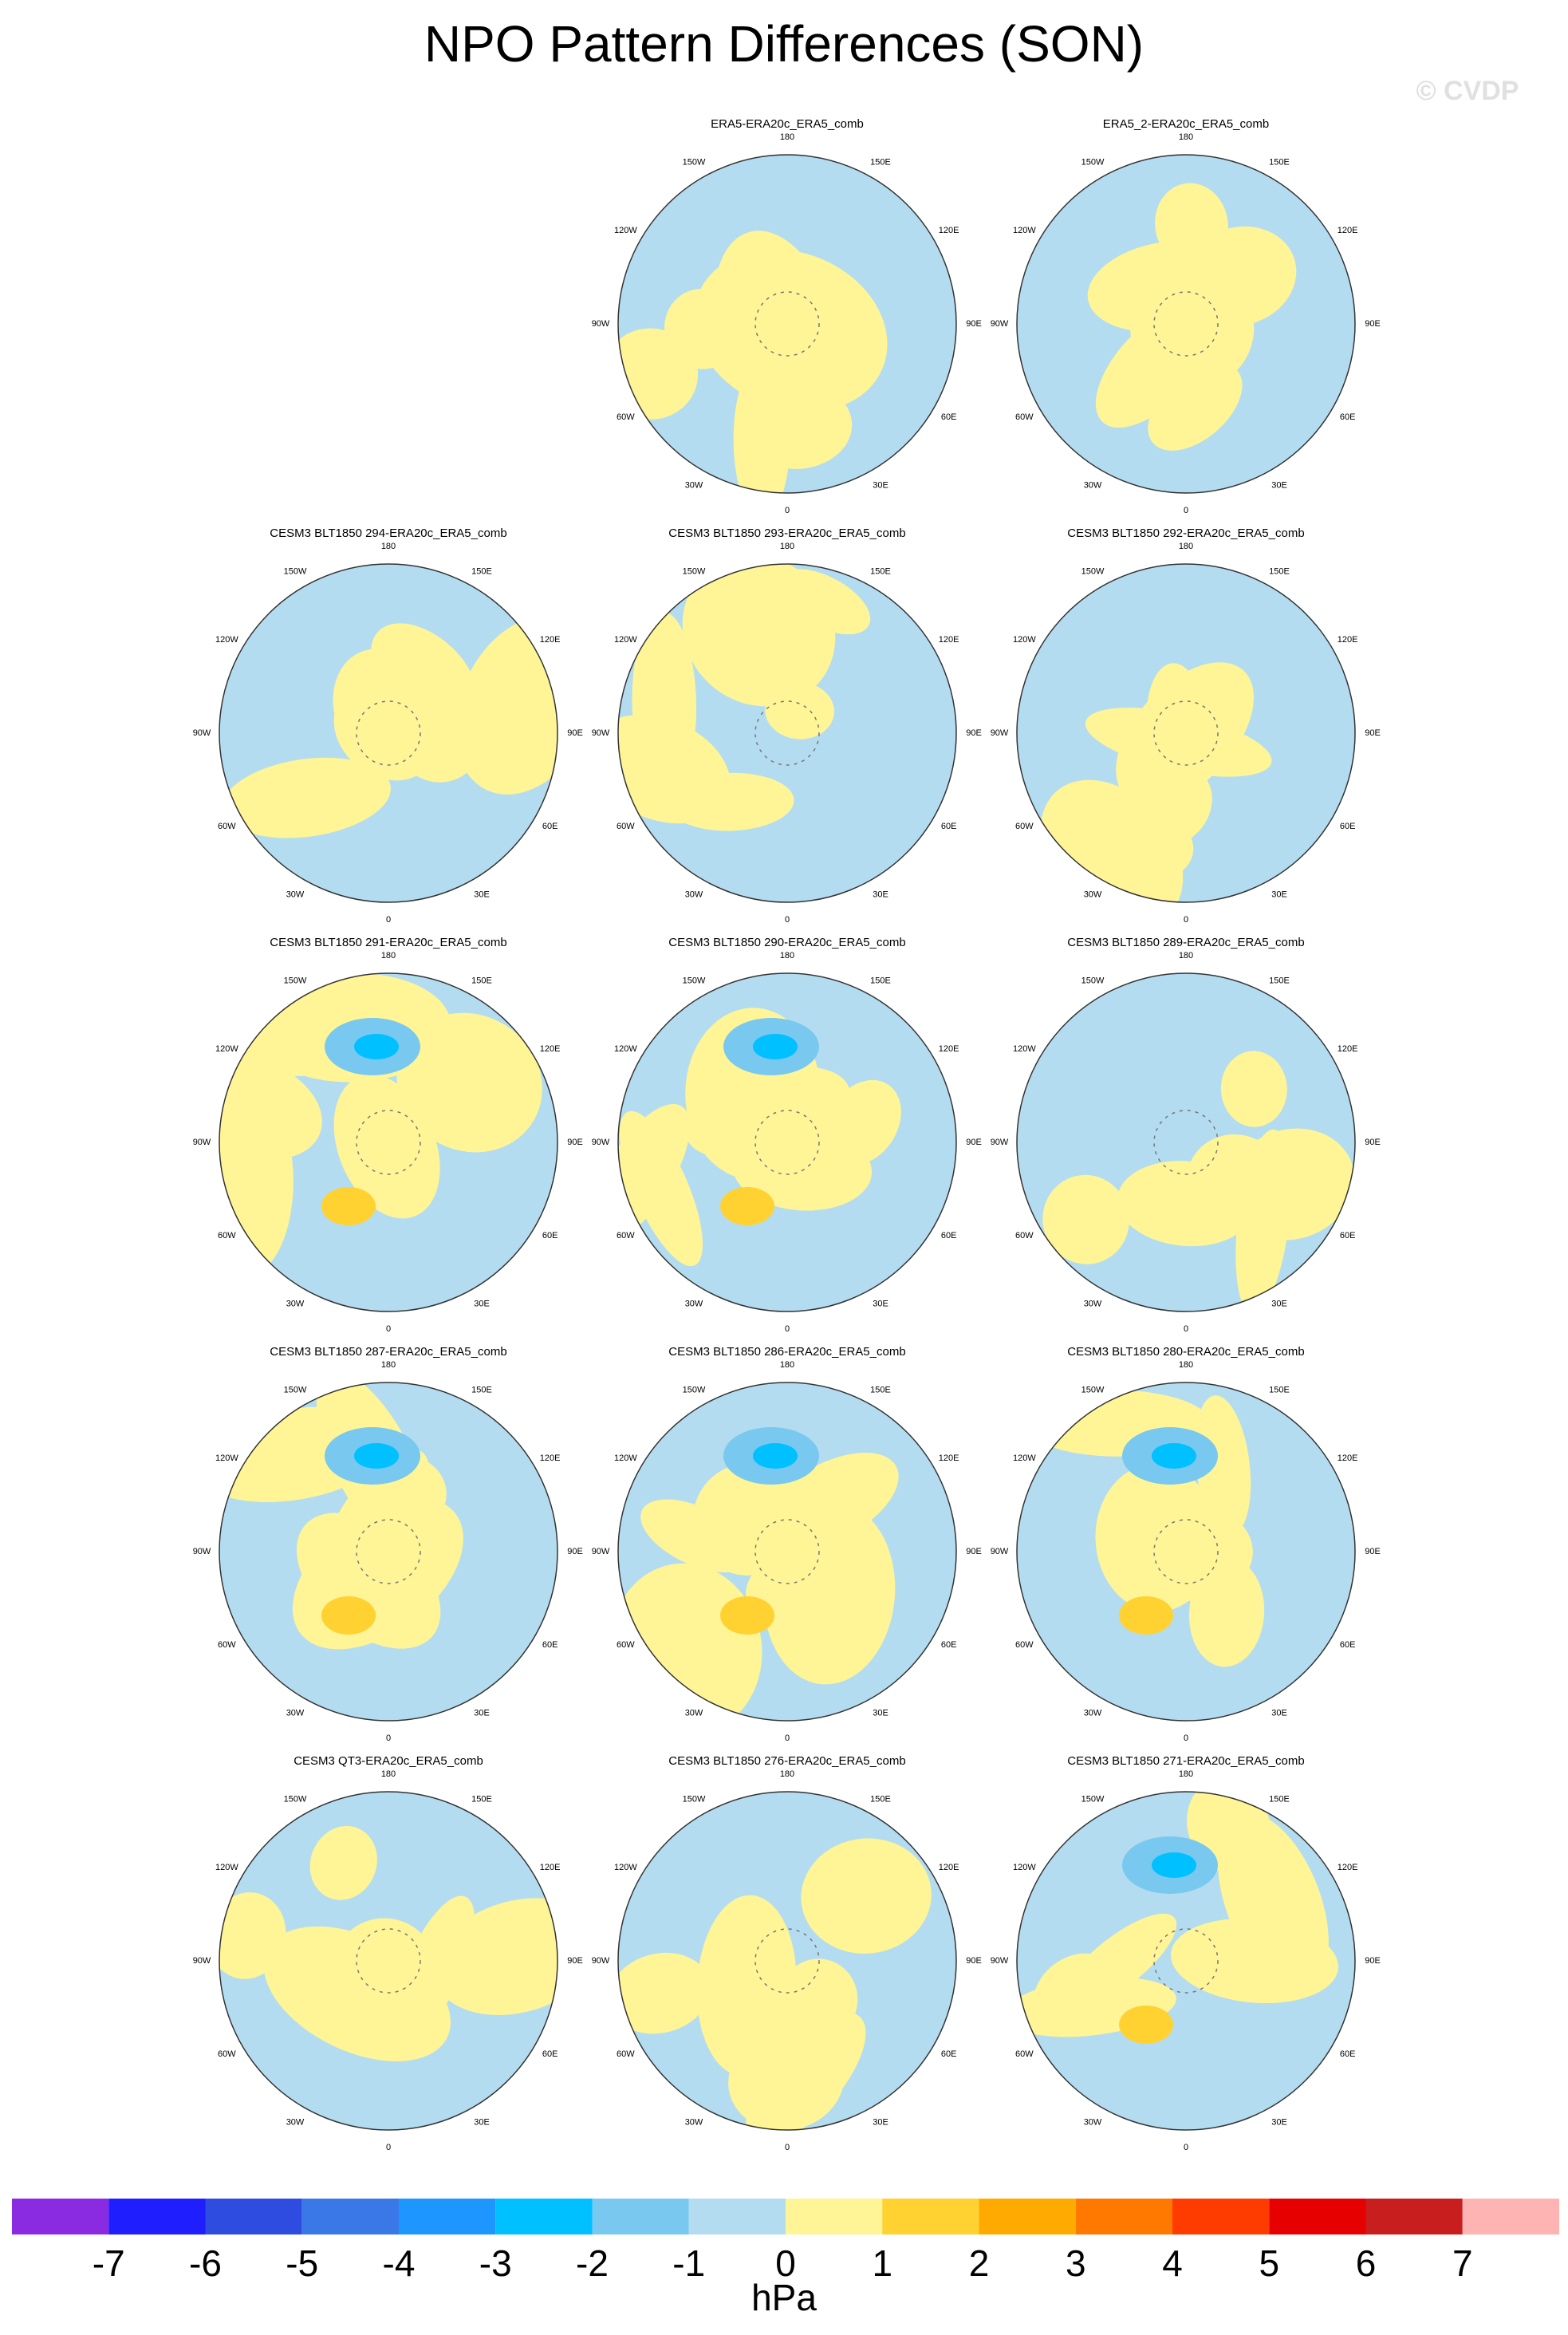  I want to click on panel-title: ERA5-ERA20c_ERA5_comb, so click(787, 124).